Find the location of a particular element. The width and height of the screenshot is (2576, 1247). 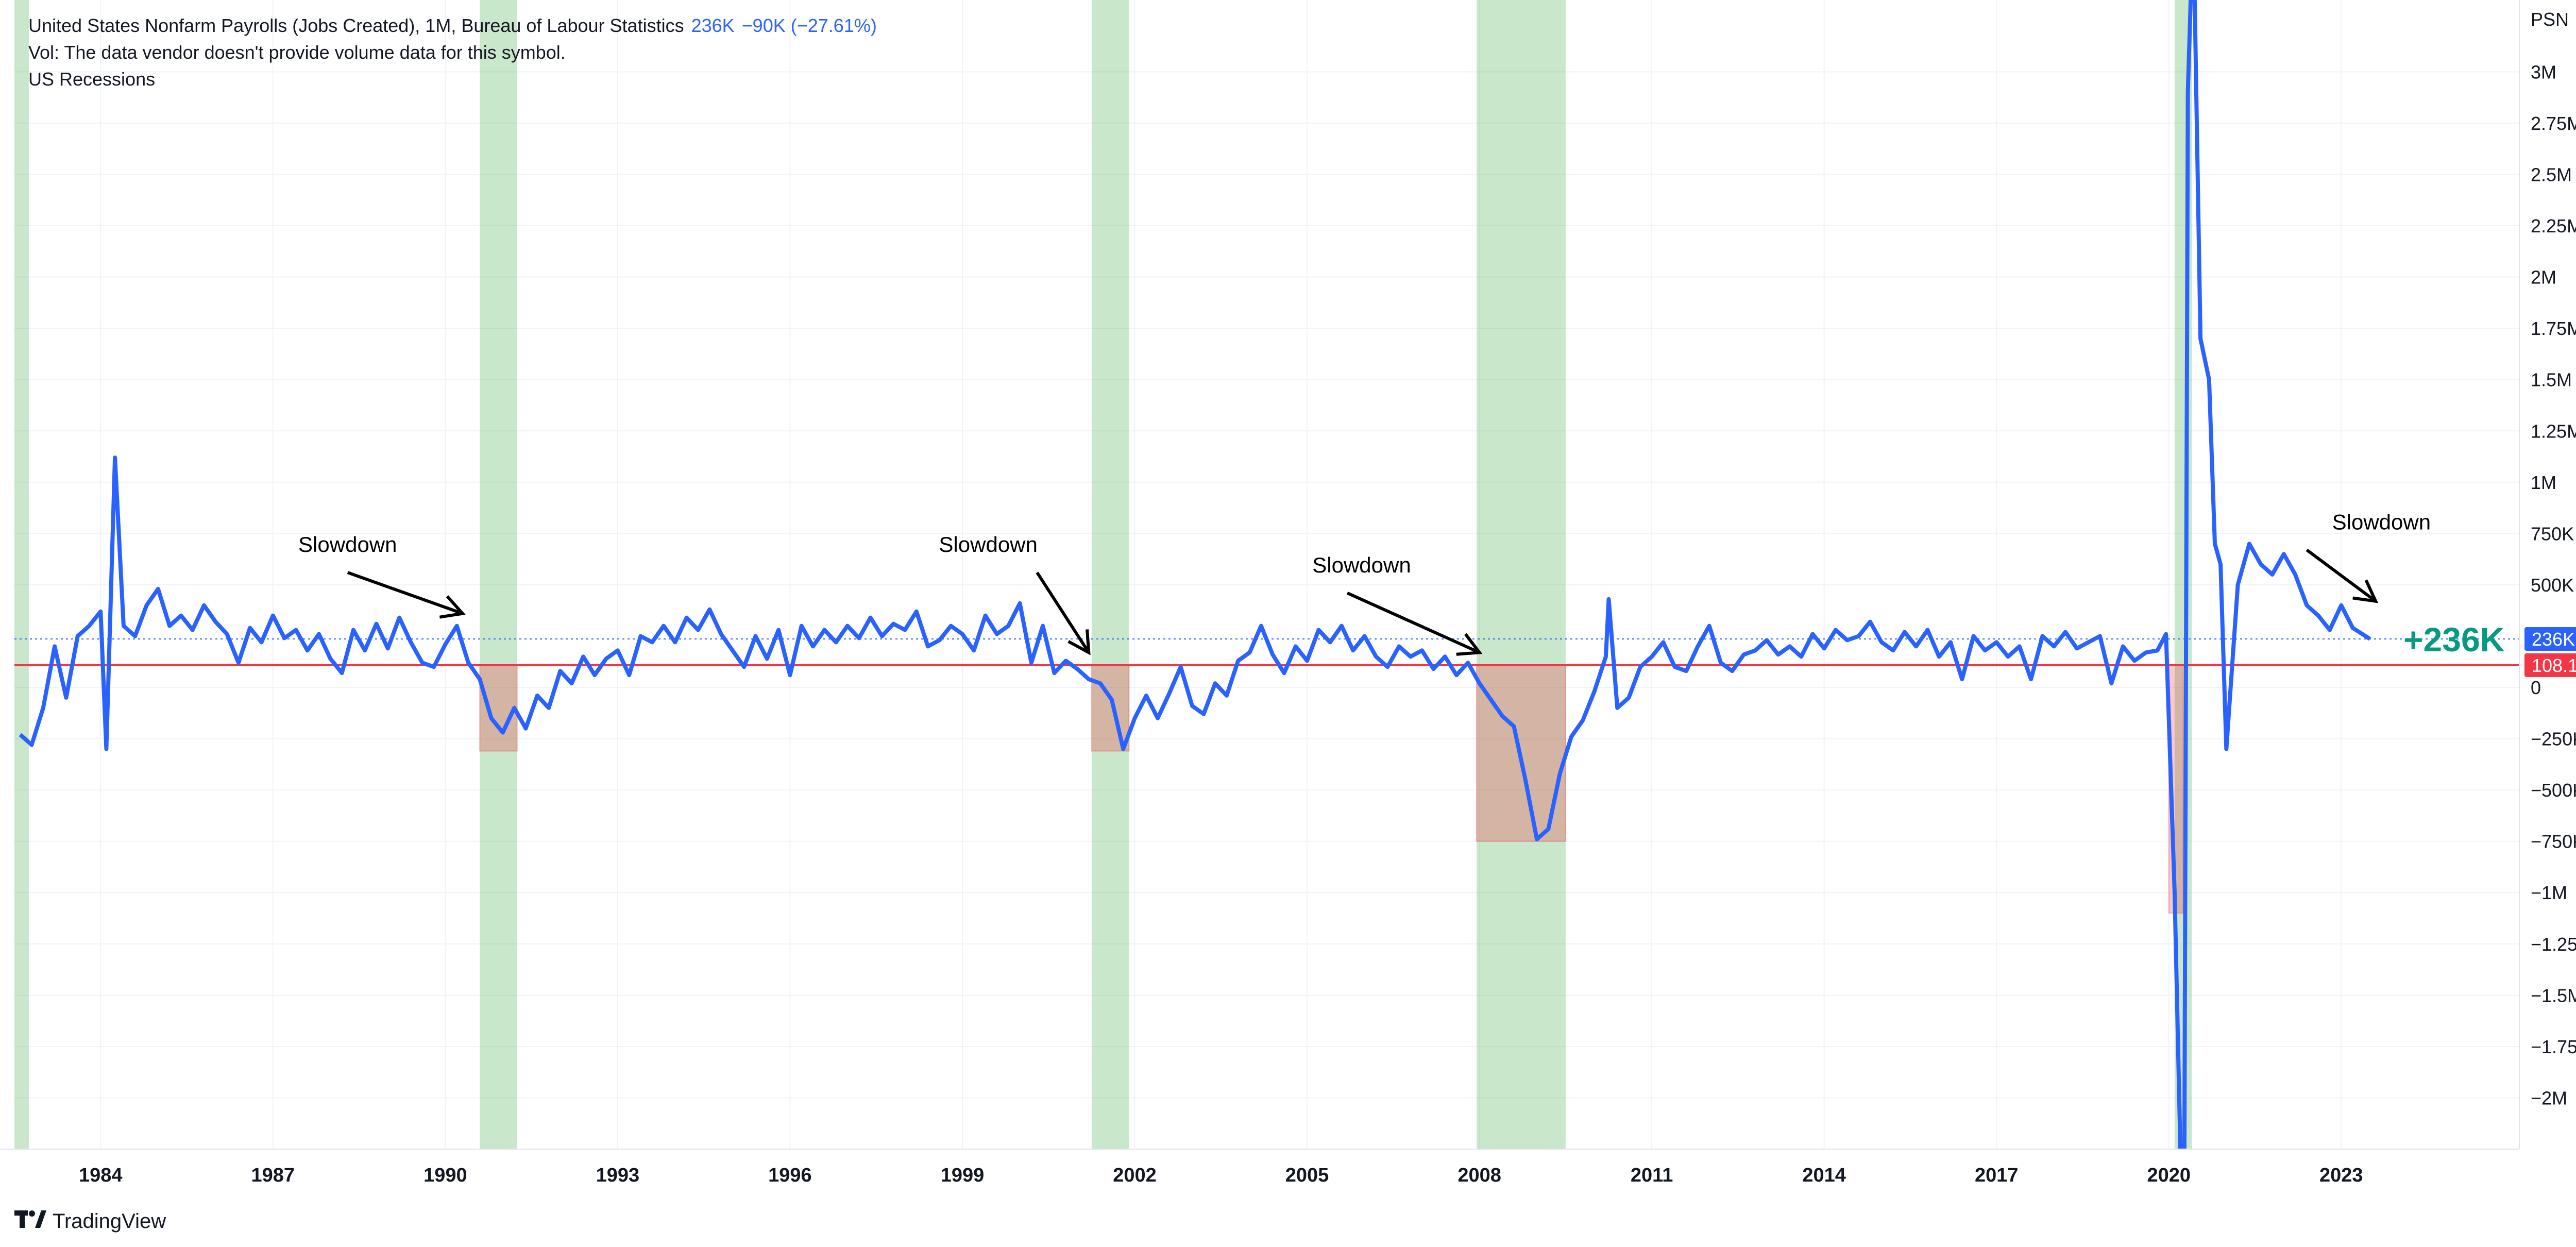

y-tick-label: 750K is located at coordinates (2552, 533).